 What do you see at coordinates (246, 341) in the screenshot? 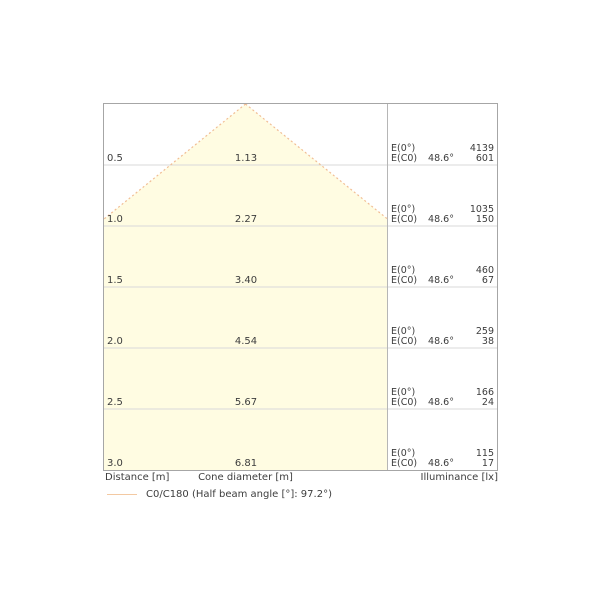
I see `cone-diameter-value: 4.54` at bounding box center [246, 341].